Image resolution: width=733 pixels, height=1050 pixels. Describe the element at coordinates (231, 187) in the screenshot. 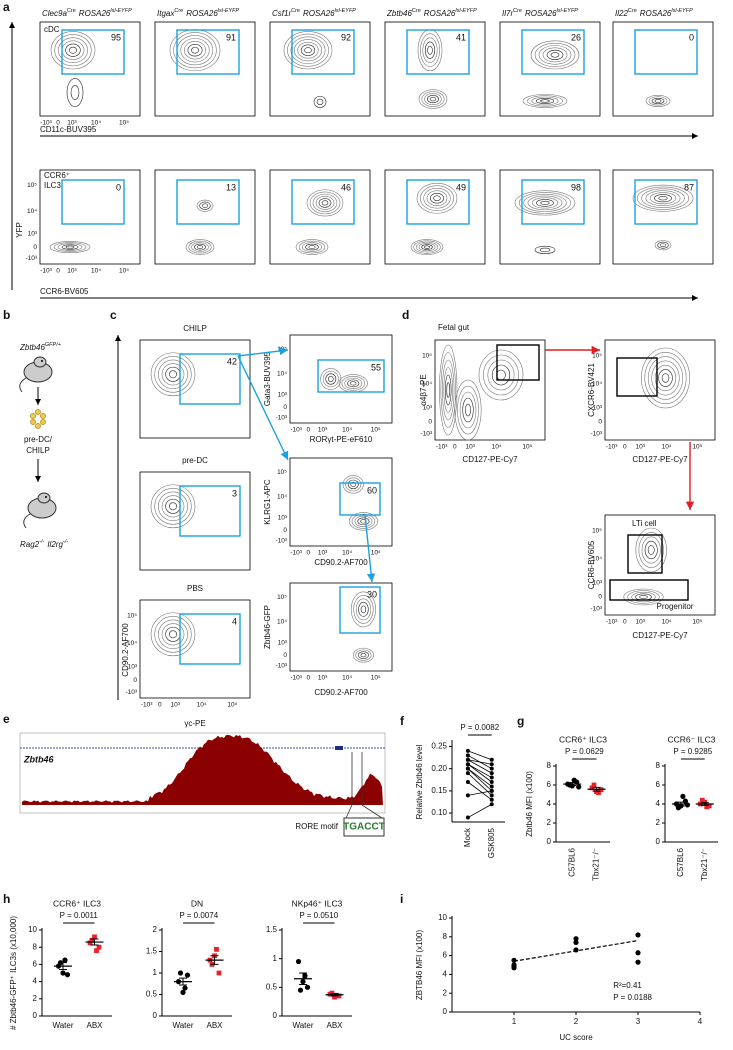

I see `gate-percent: 13` at that location.